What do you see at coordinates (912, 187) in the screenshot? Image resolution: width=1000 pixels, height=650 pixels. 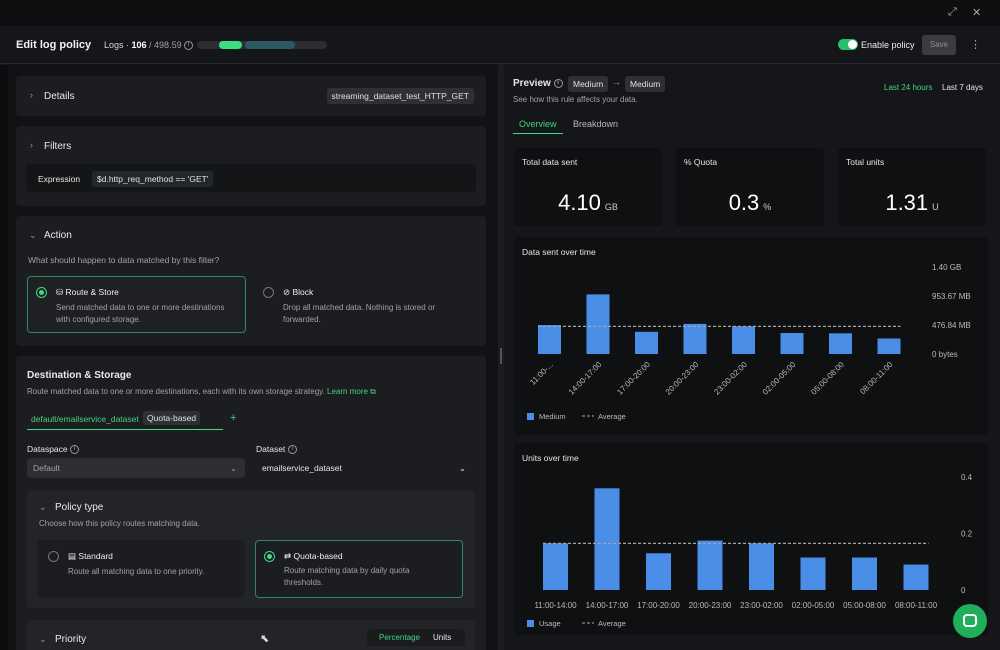 I see `stat-card-units: Total units 1.31 U` at bounding box center [912, 187].